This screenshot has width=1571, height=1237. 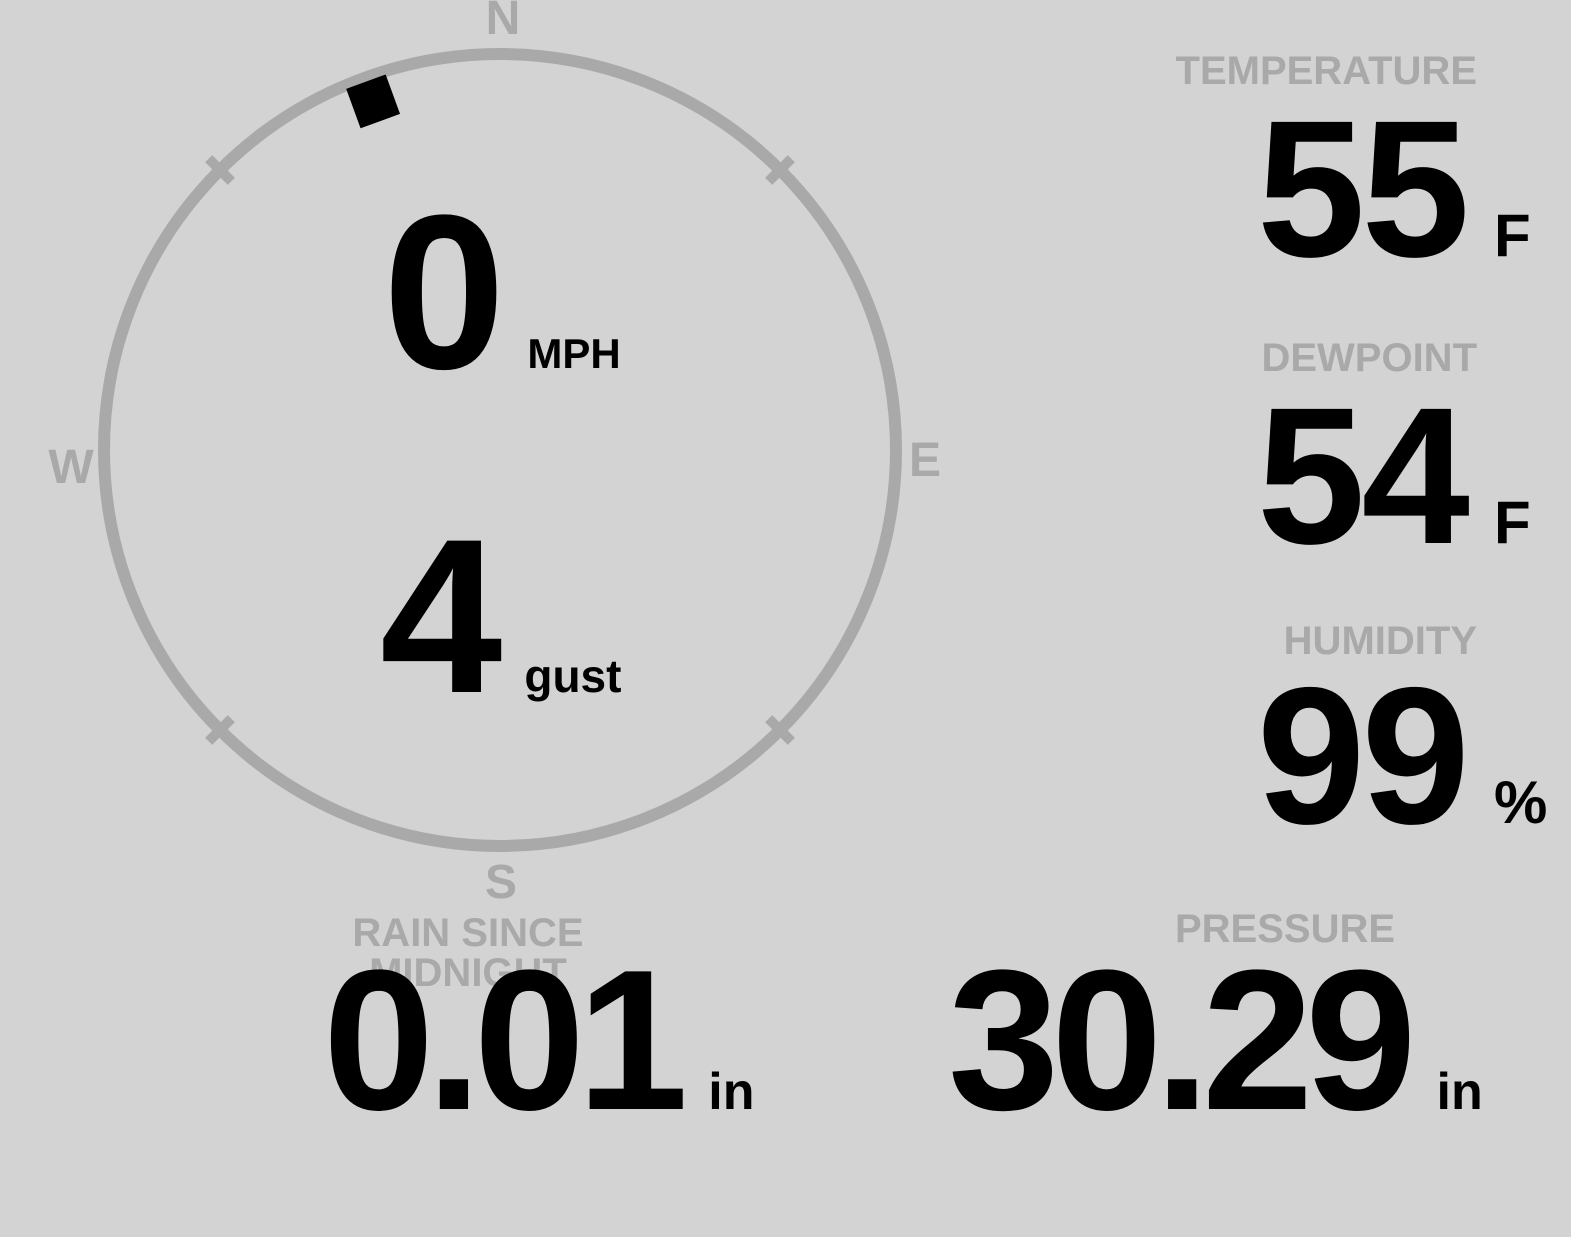 I want to click on compass-label-west: W, so click(x=71, y=467).